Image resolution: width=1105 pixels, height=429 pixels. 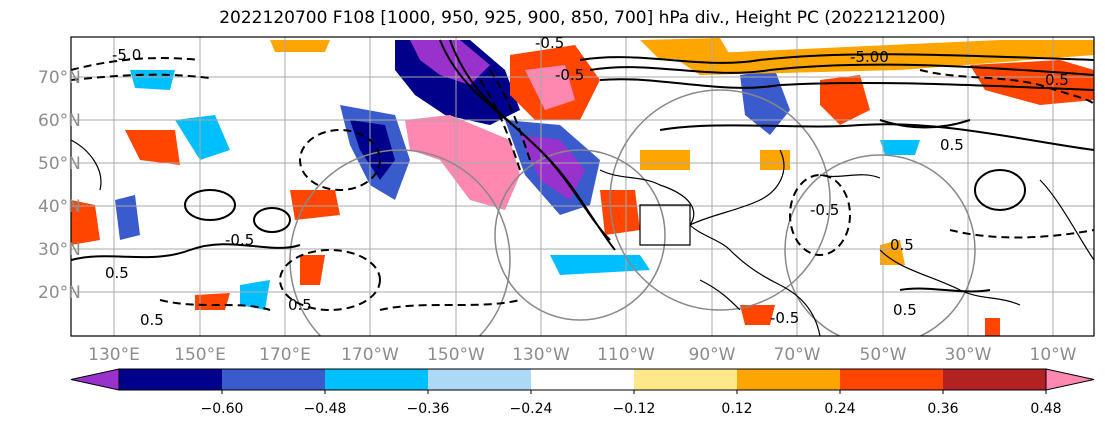 I want to click on lon-label: 70°W, so click(x=797, y=355).